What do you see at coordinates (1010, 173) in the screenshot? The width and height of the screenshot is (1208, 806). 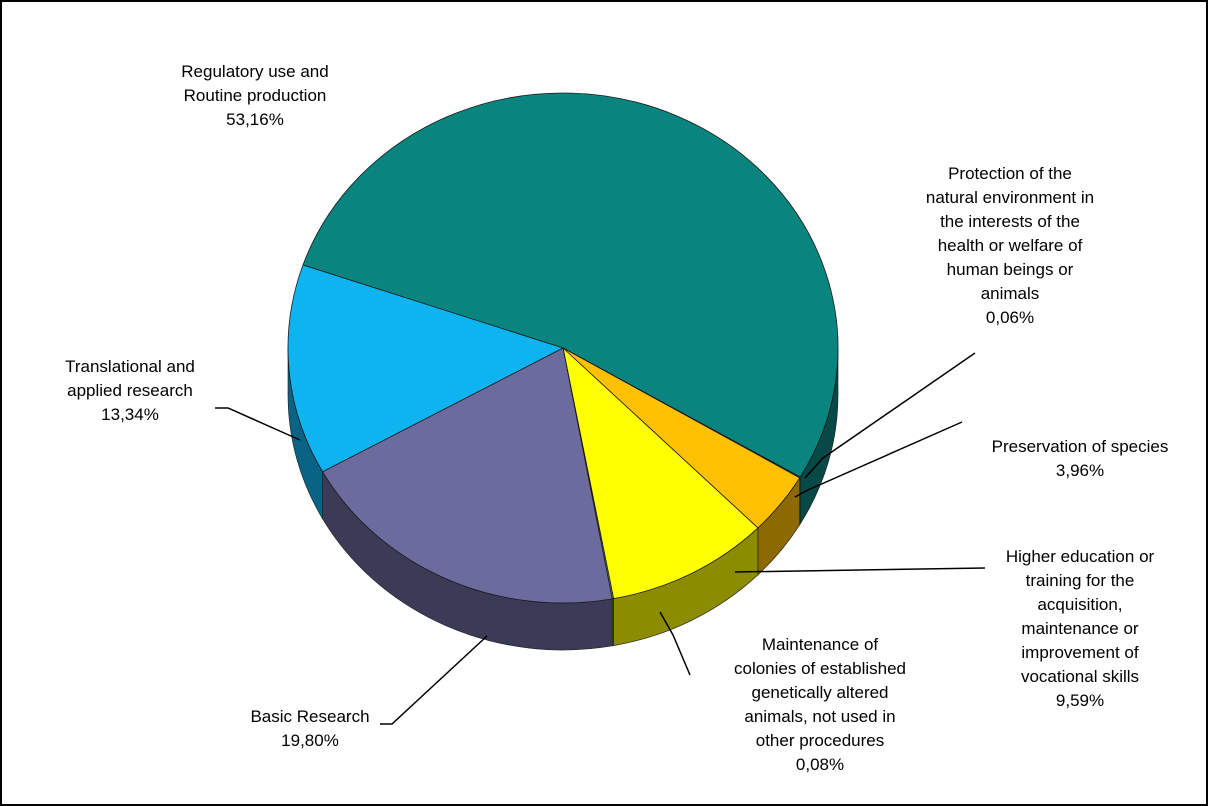 I see `label-protection-line: Protection of the` at bounding box center [1010, 173].